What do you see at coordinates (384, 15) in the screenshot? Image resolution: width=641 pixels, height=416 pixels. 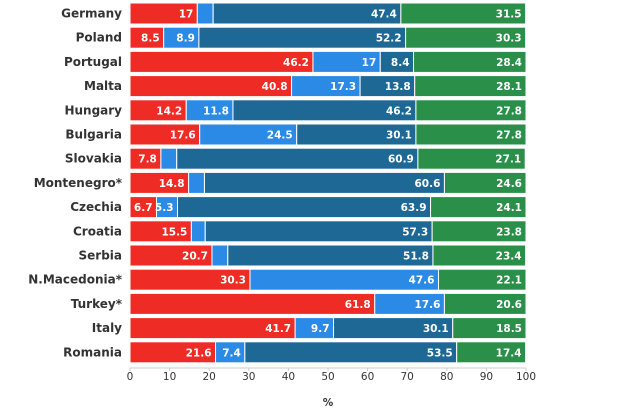 I see `data-label: 47.4` at bounding box center [384, 15].